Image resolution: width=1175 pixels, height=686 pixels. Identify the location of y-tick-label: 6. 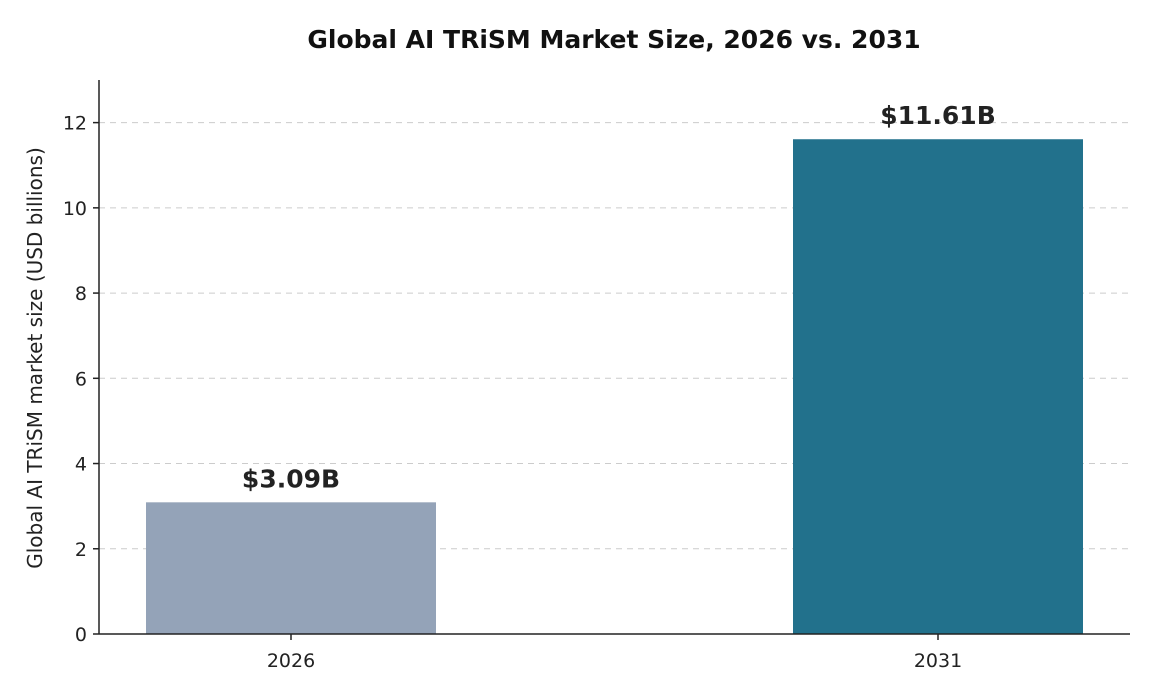
(81, 379).